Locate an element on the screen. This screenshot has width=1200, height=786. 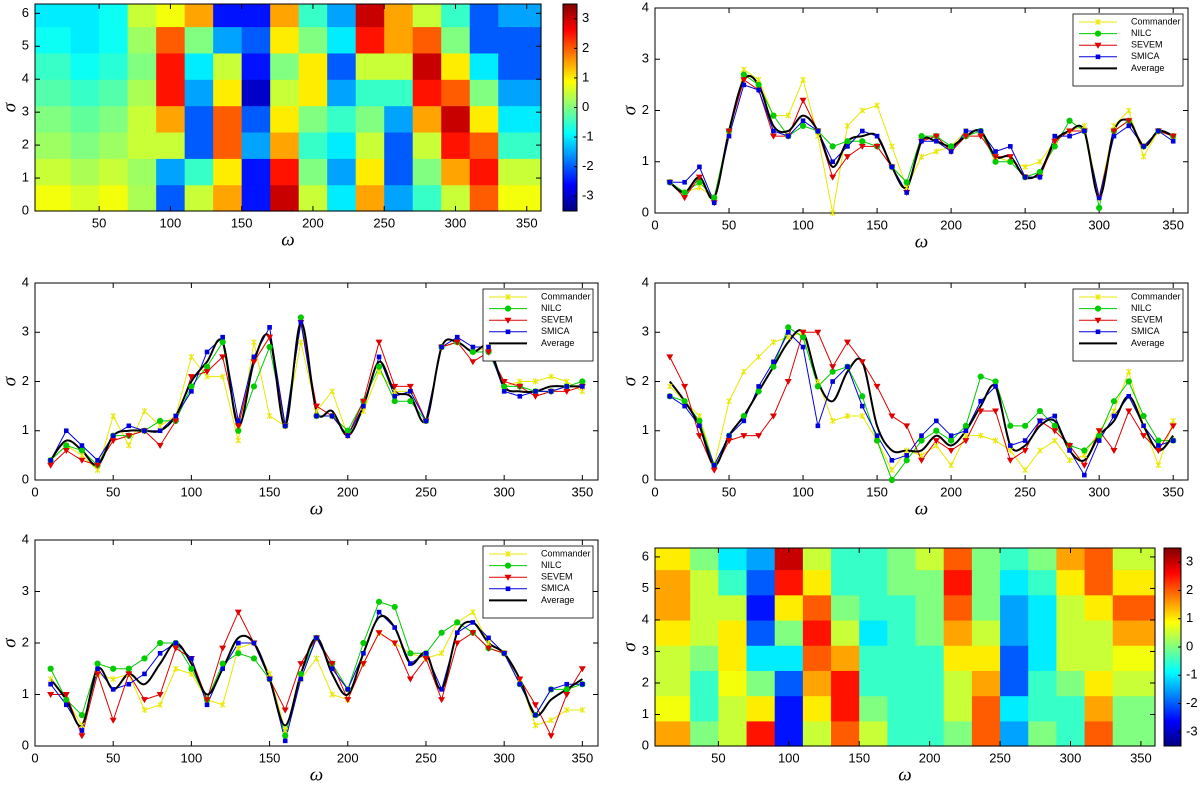
legend-label: Commander is located at coordinates (566, 553).